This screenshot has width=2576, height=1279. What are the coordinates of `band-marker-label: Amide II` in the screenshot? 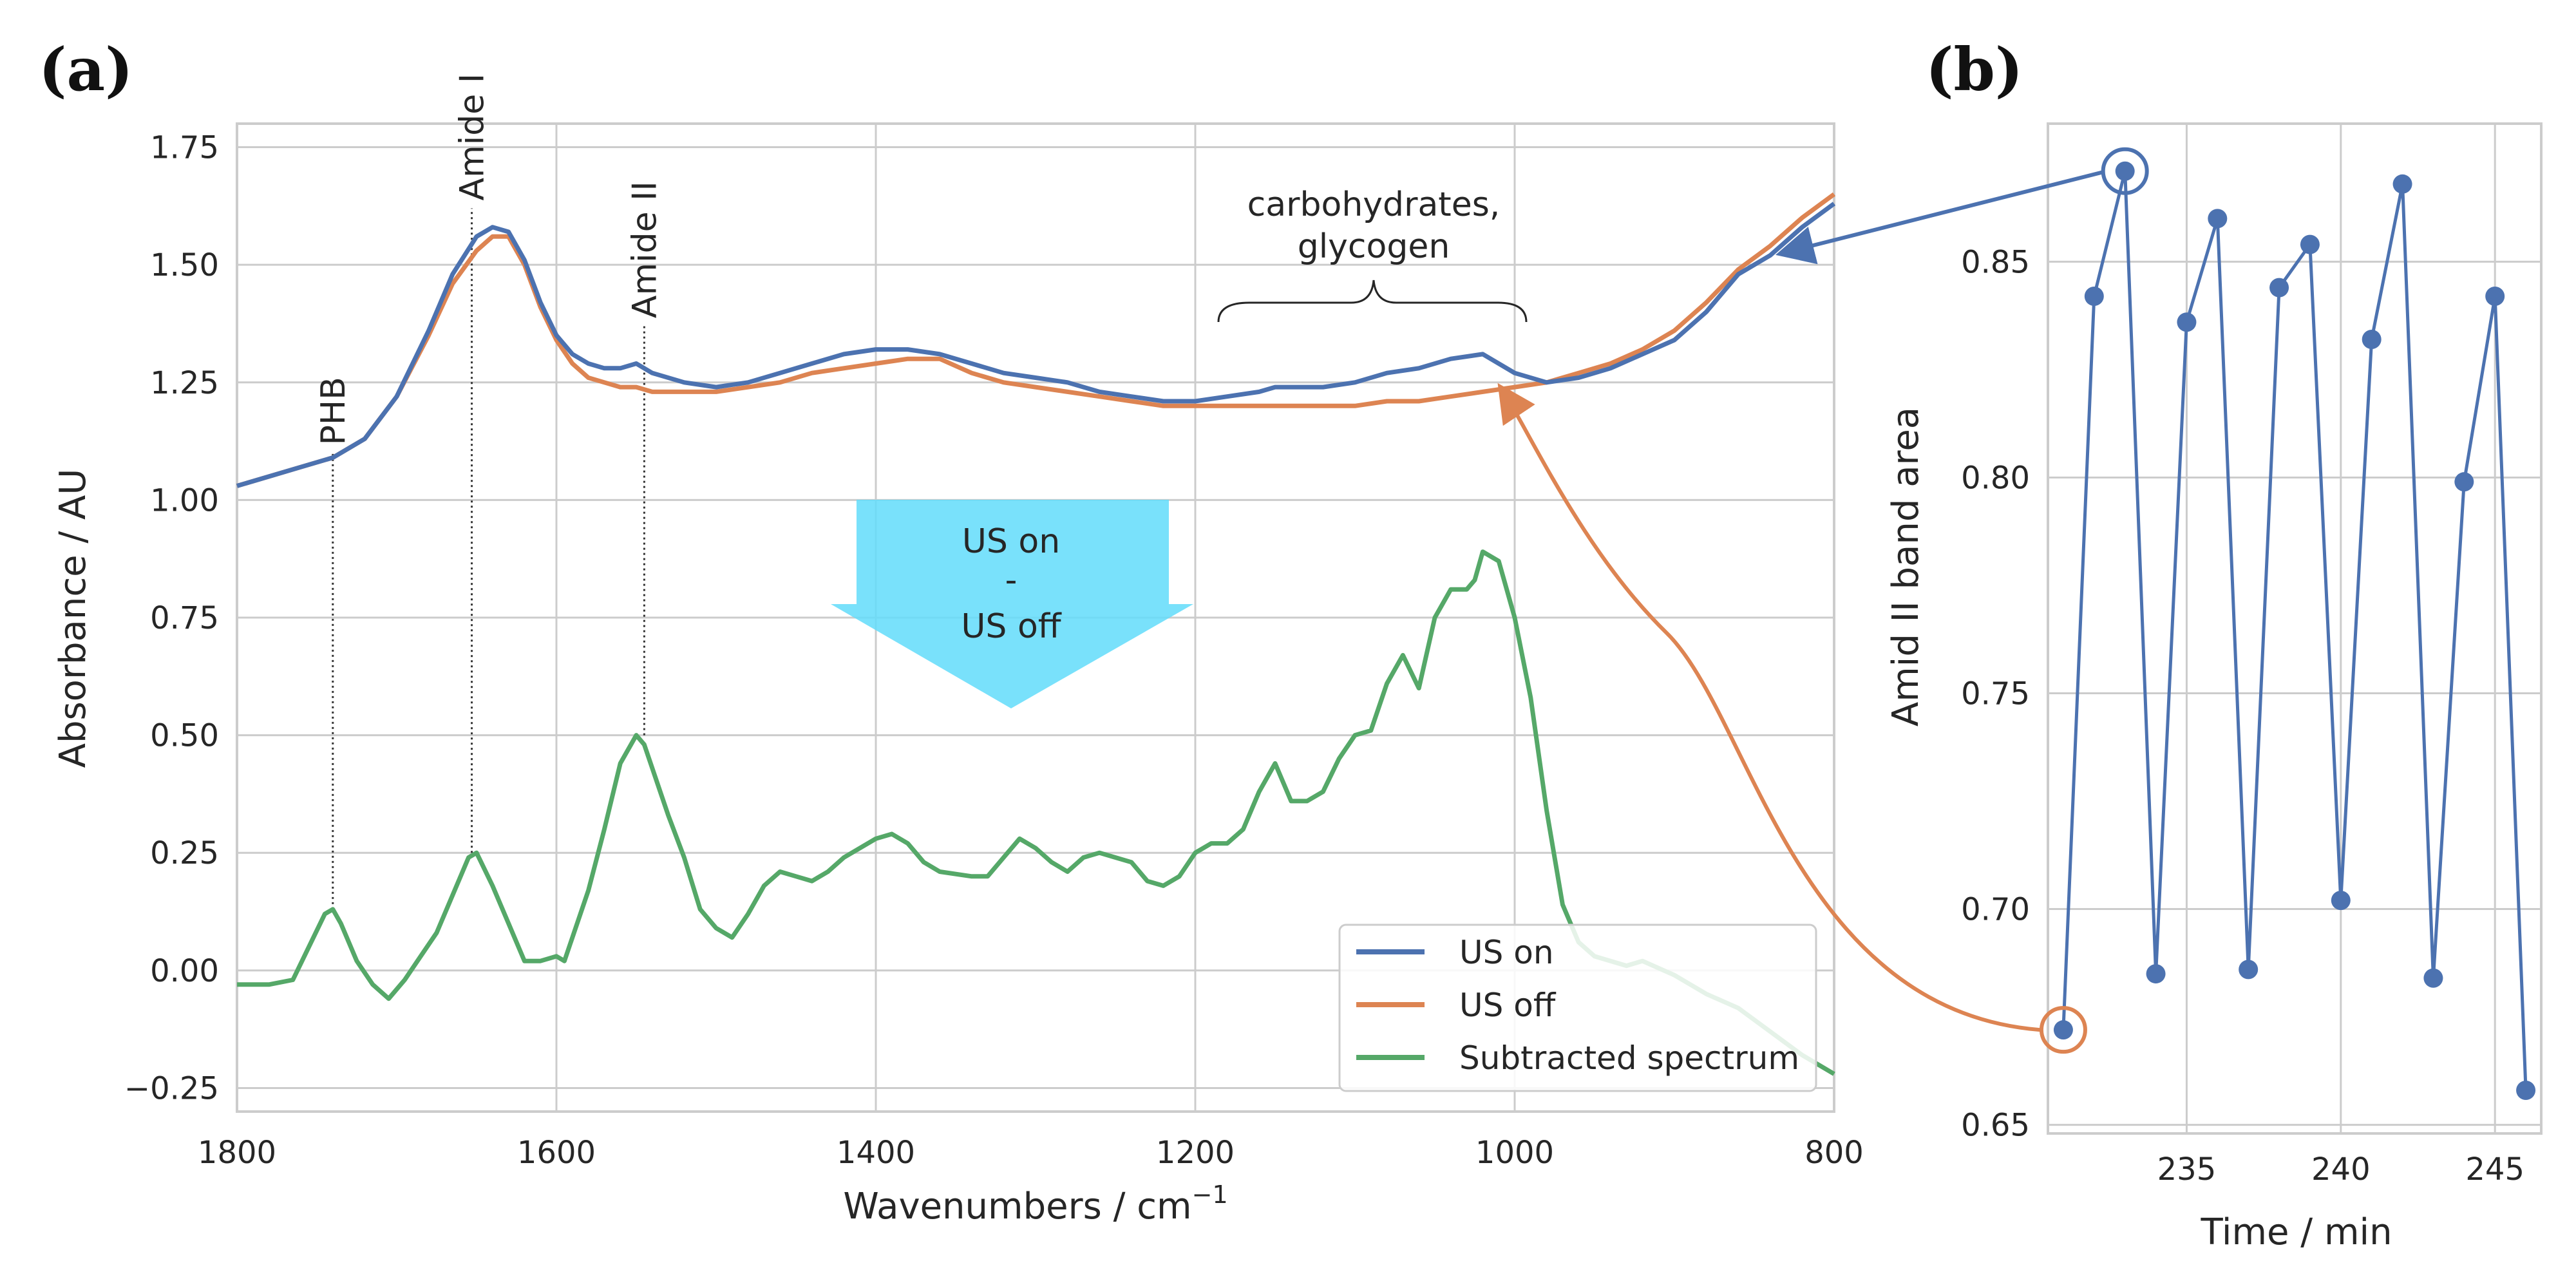 It's located at (644, 249).